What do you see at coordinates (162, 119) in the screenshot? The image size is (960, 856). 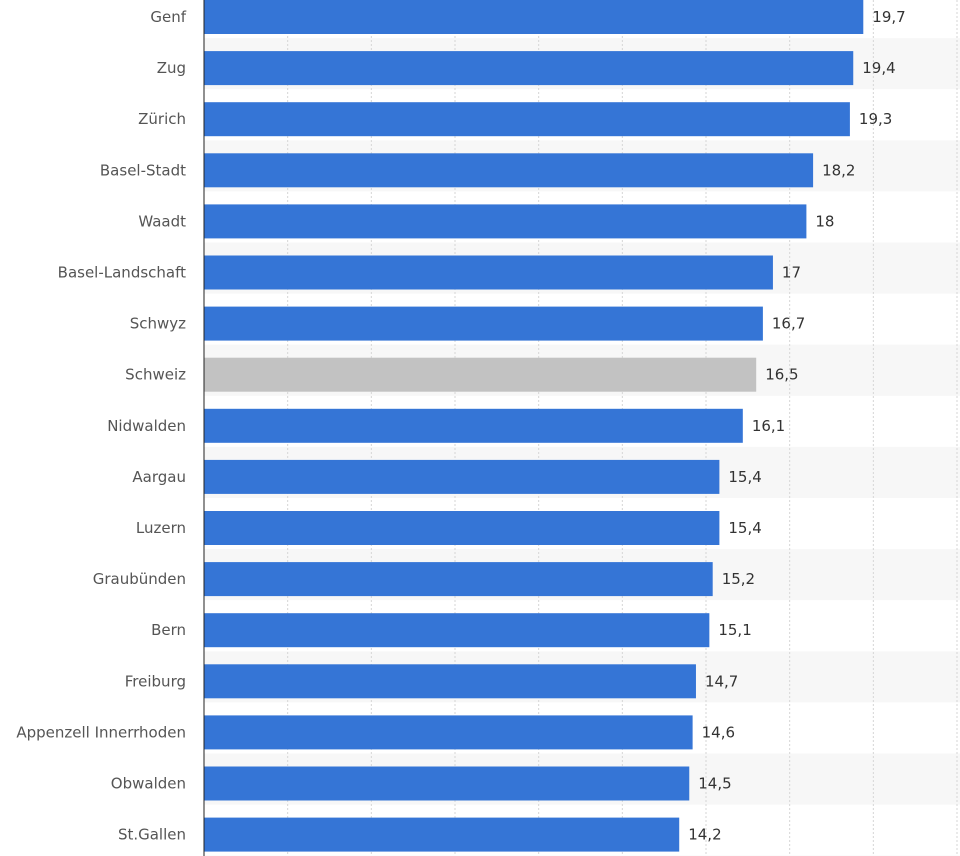 I see `category-label: Zürich` at bounding box center [162, 119].